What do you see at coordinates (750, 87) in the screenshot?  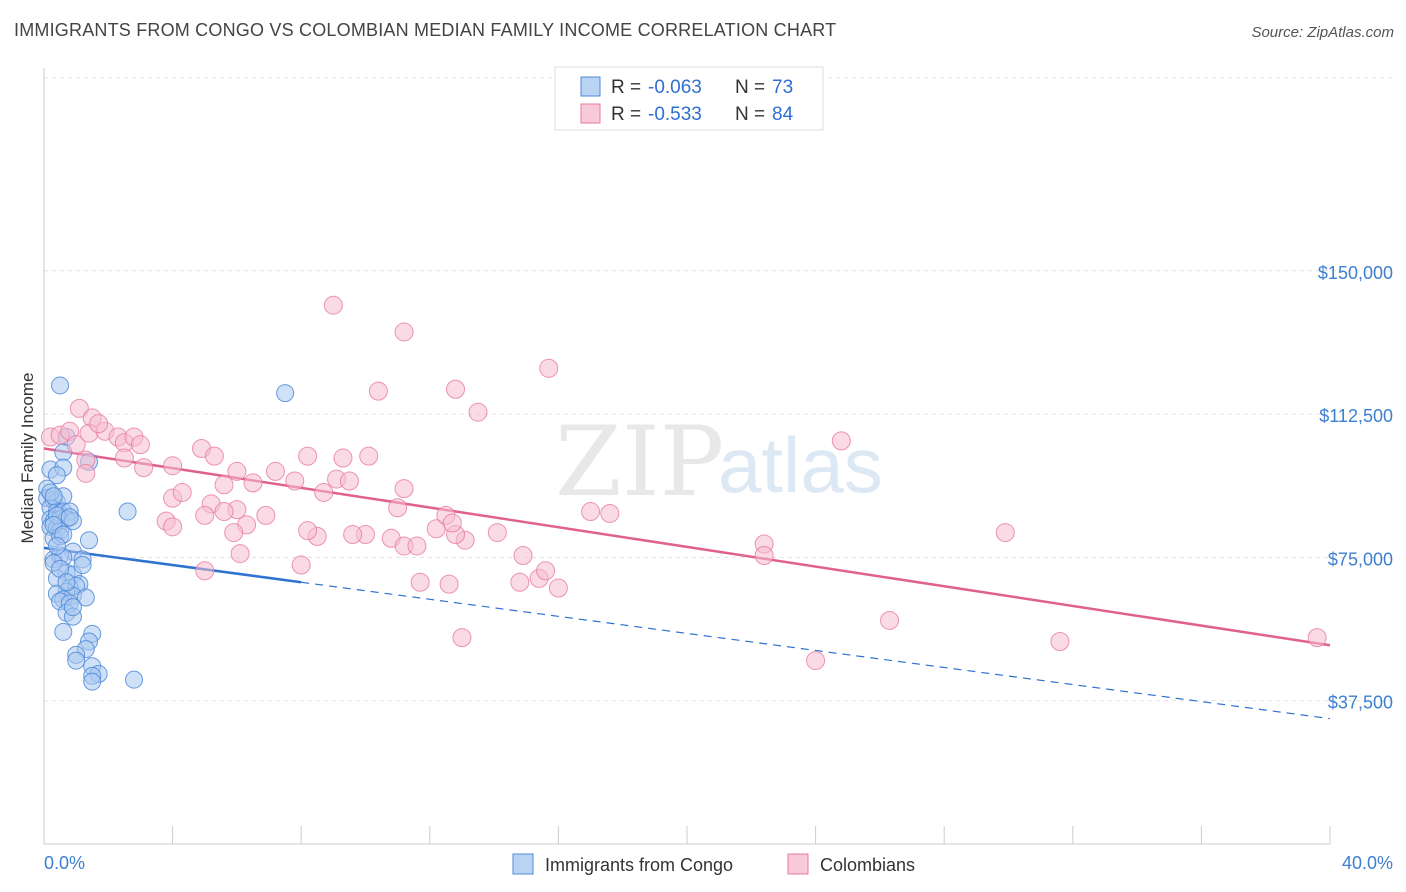 I see `legend-n-label-congo: N =` at bounding box center [750, 87].